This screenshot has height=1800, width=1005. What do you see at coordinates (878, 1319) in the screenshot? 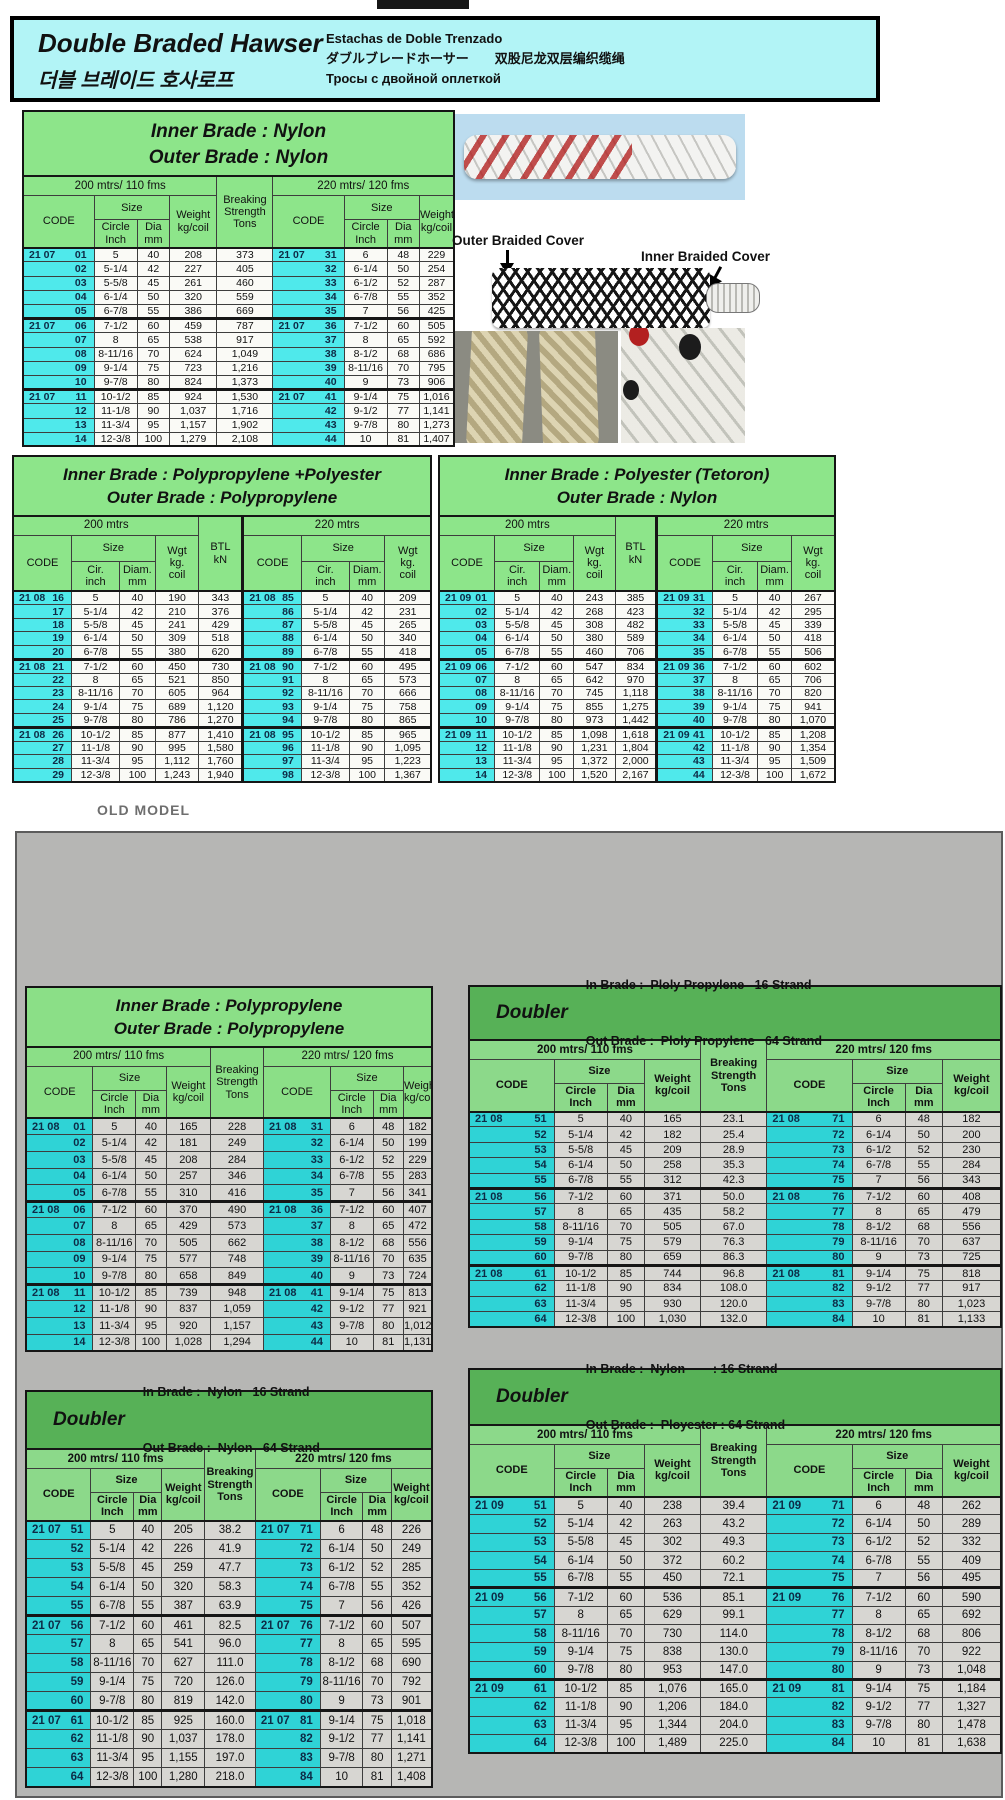
I see `circle-inch-cell: 10` at bounding box center [878, 1319].